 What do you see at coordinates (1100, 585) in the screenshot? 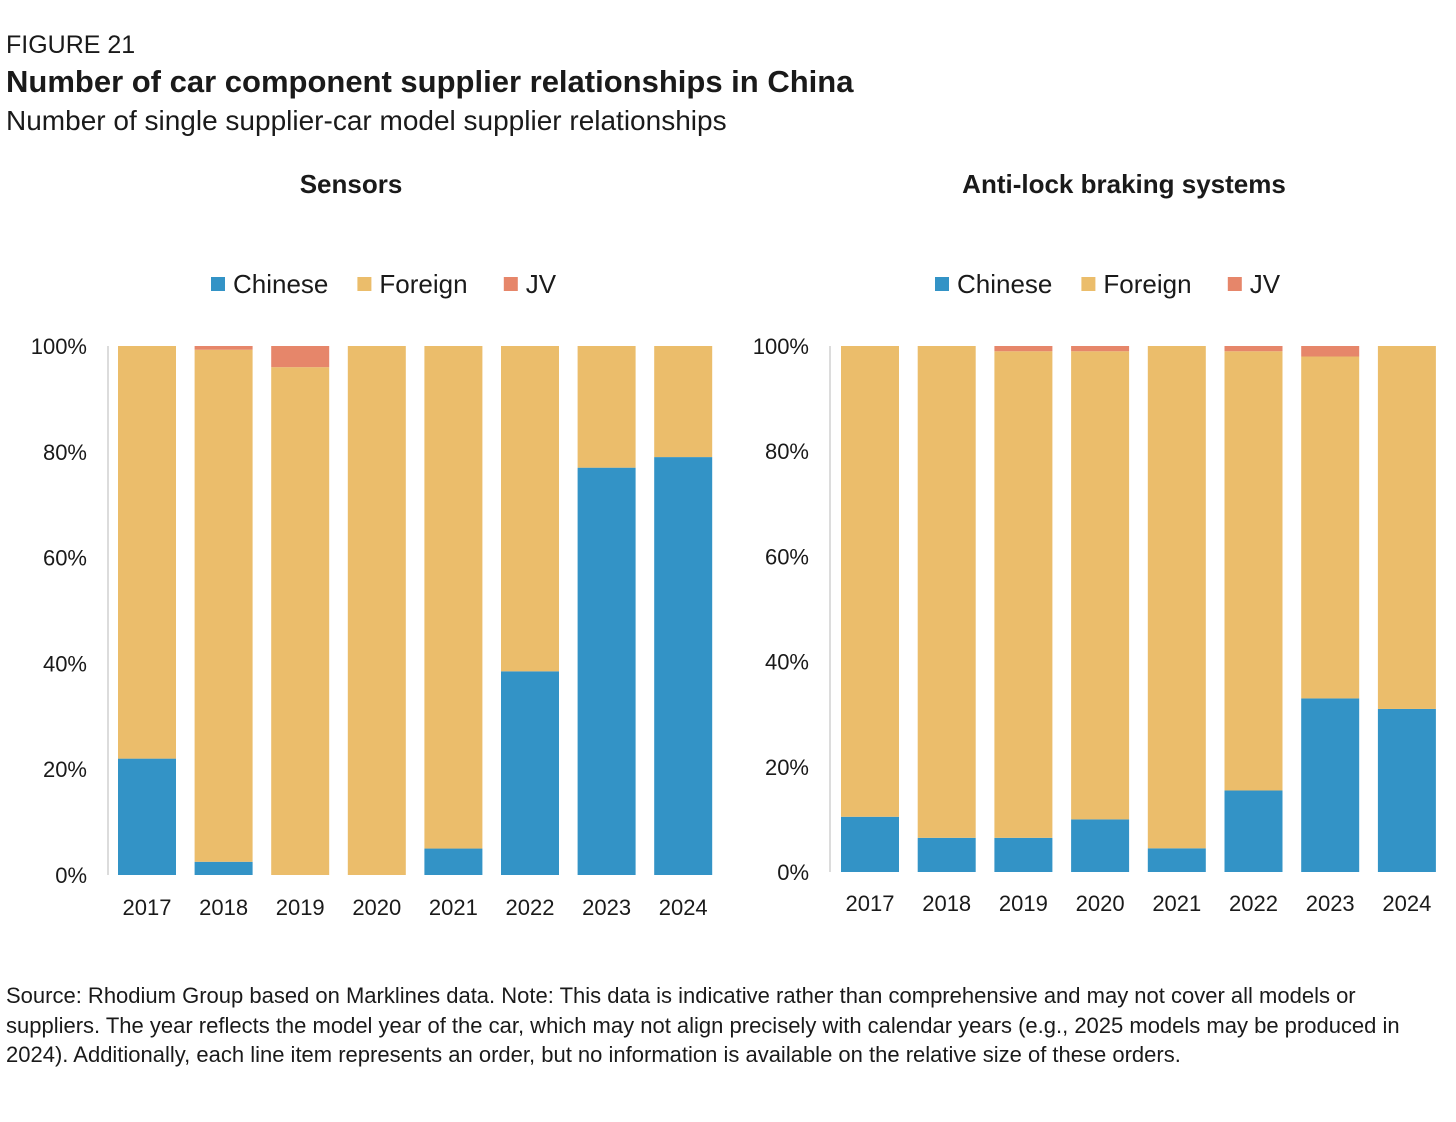
I see `chart2-bar-foreign-2020` at bounding box center [1100, 585].